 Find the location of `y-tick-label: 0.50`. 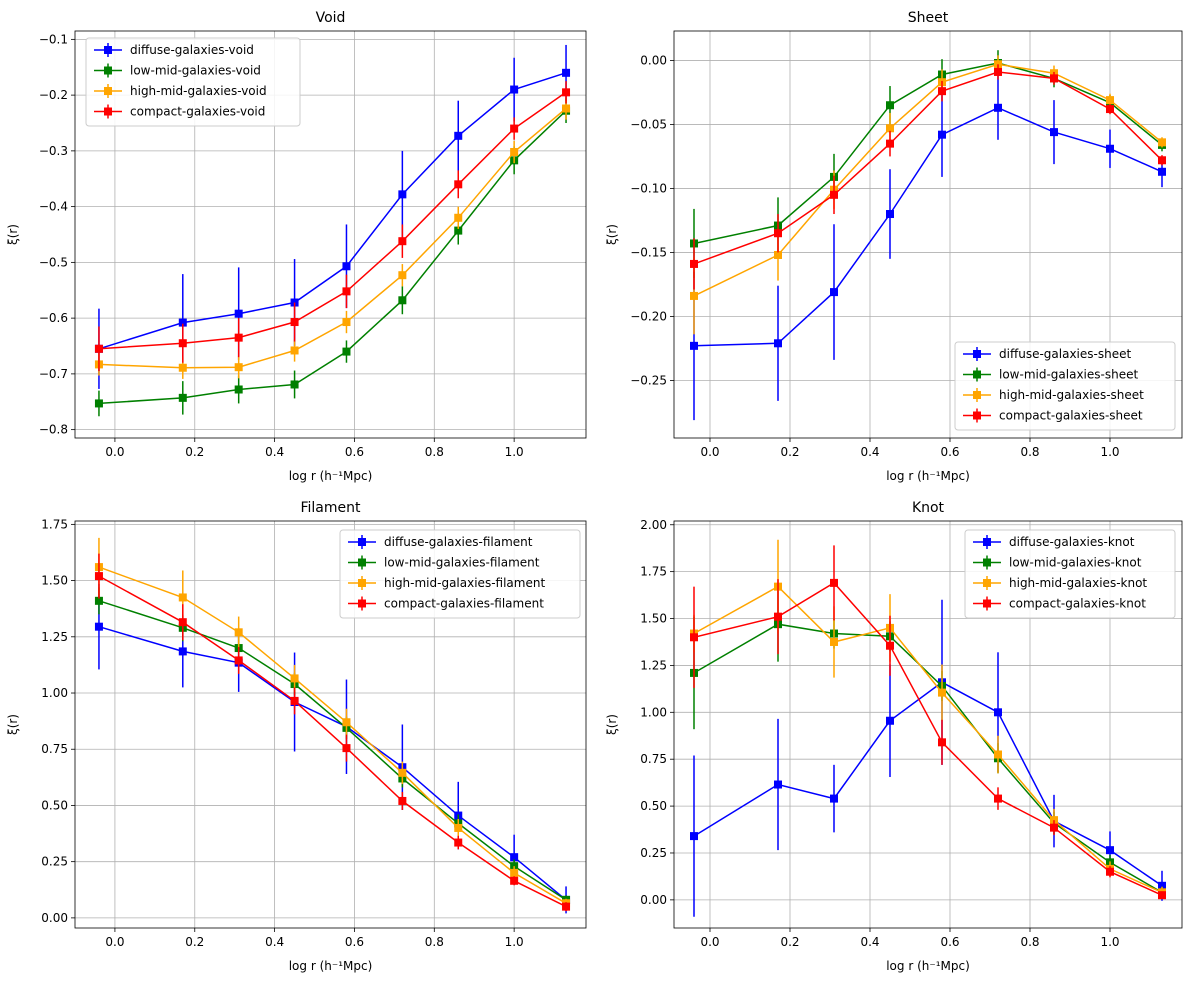

y-tick-label: 0.50 is located at coordinates (54, 805).